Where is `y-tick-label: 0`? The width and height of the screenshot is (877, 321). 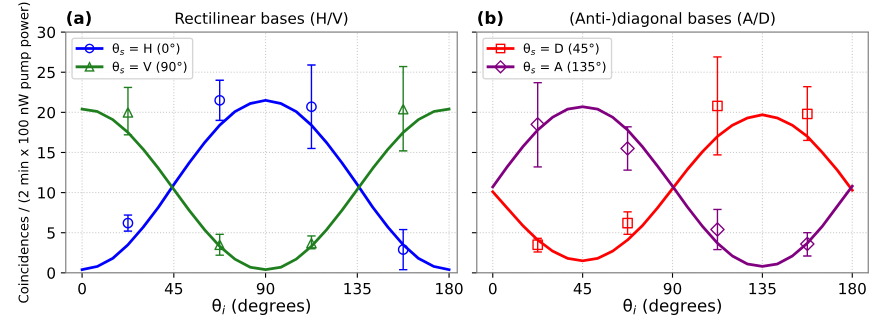
y-tick-label: 0 is located at coordinates (51, 273).